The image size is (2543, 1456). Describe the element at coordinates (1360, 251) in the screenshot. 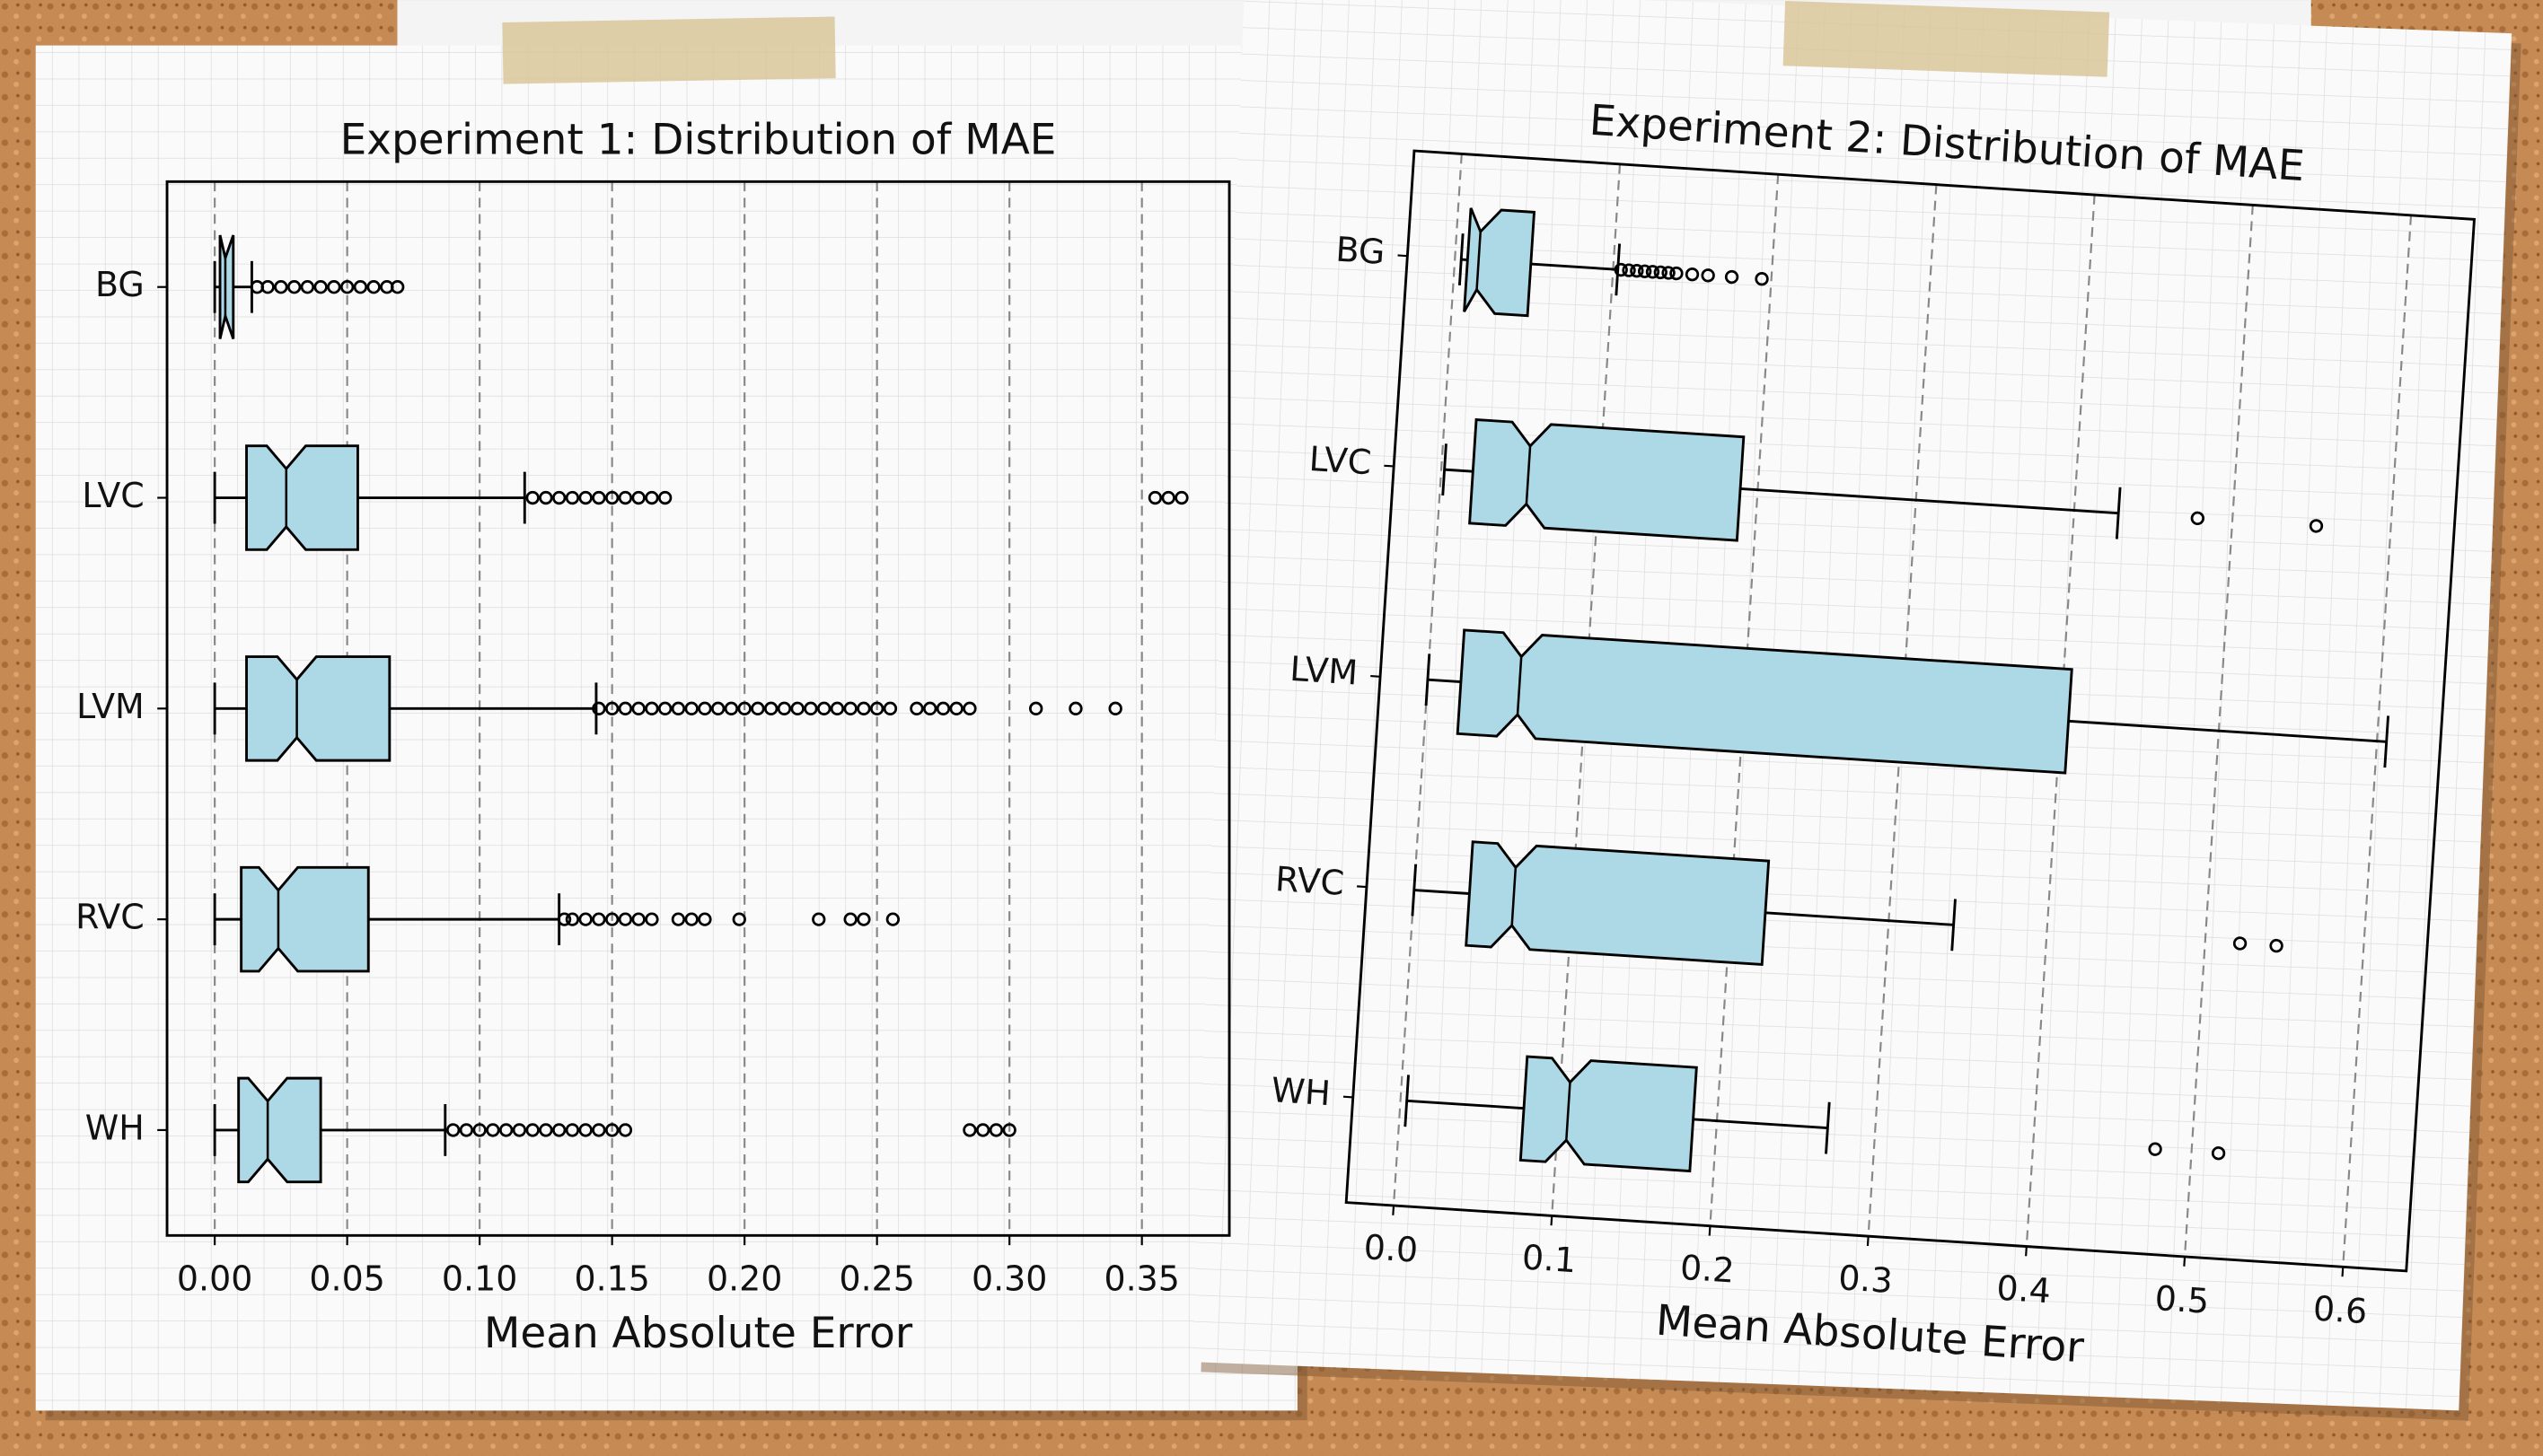

I see `y-tick-label: BG` at that location.